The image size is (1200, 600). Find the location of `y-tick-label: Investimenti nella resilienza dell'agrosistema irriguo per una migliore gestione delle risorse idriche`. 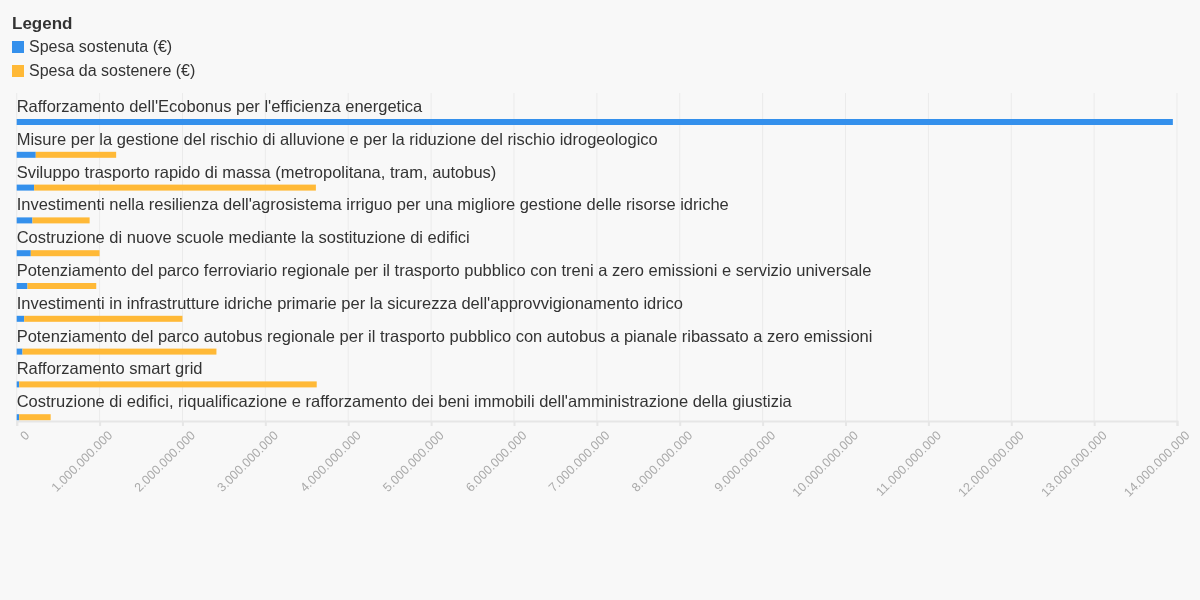

y-tick-label: Investimenti nella resilienza dell'agrosistema irriguo per una migliore gestione delle risorse idriche is located at coordinates (372, 204).